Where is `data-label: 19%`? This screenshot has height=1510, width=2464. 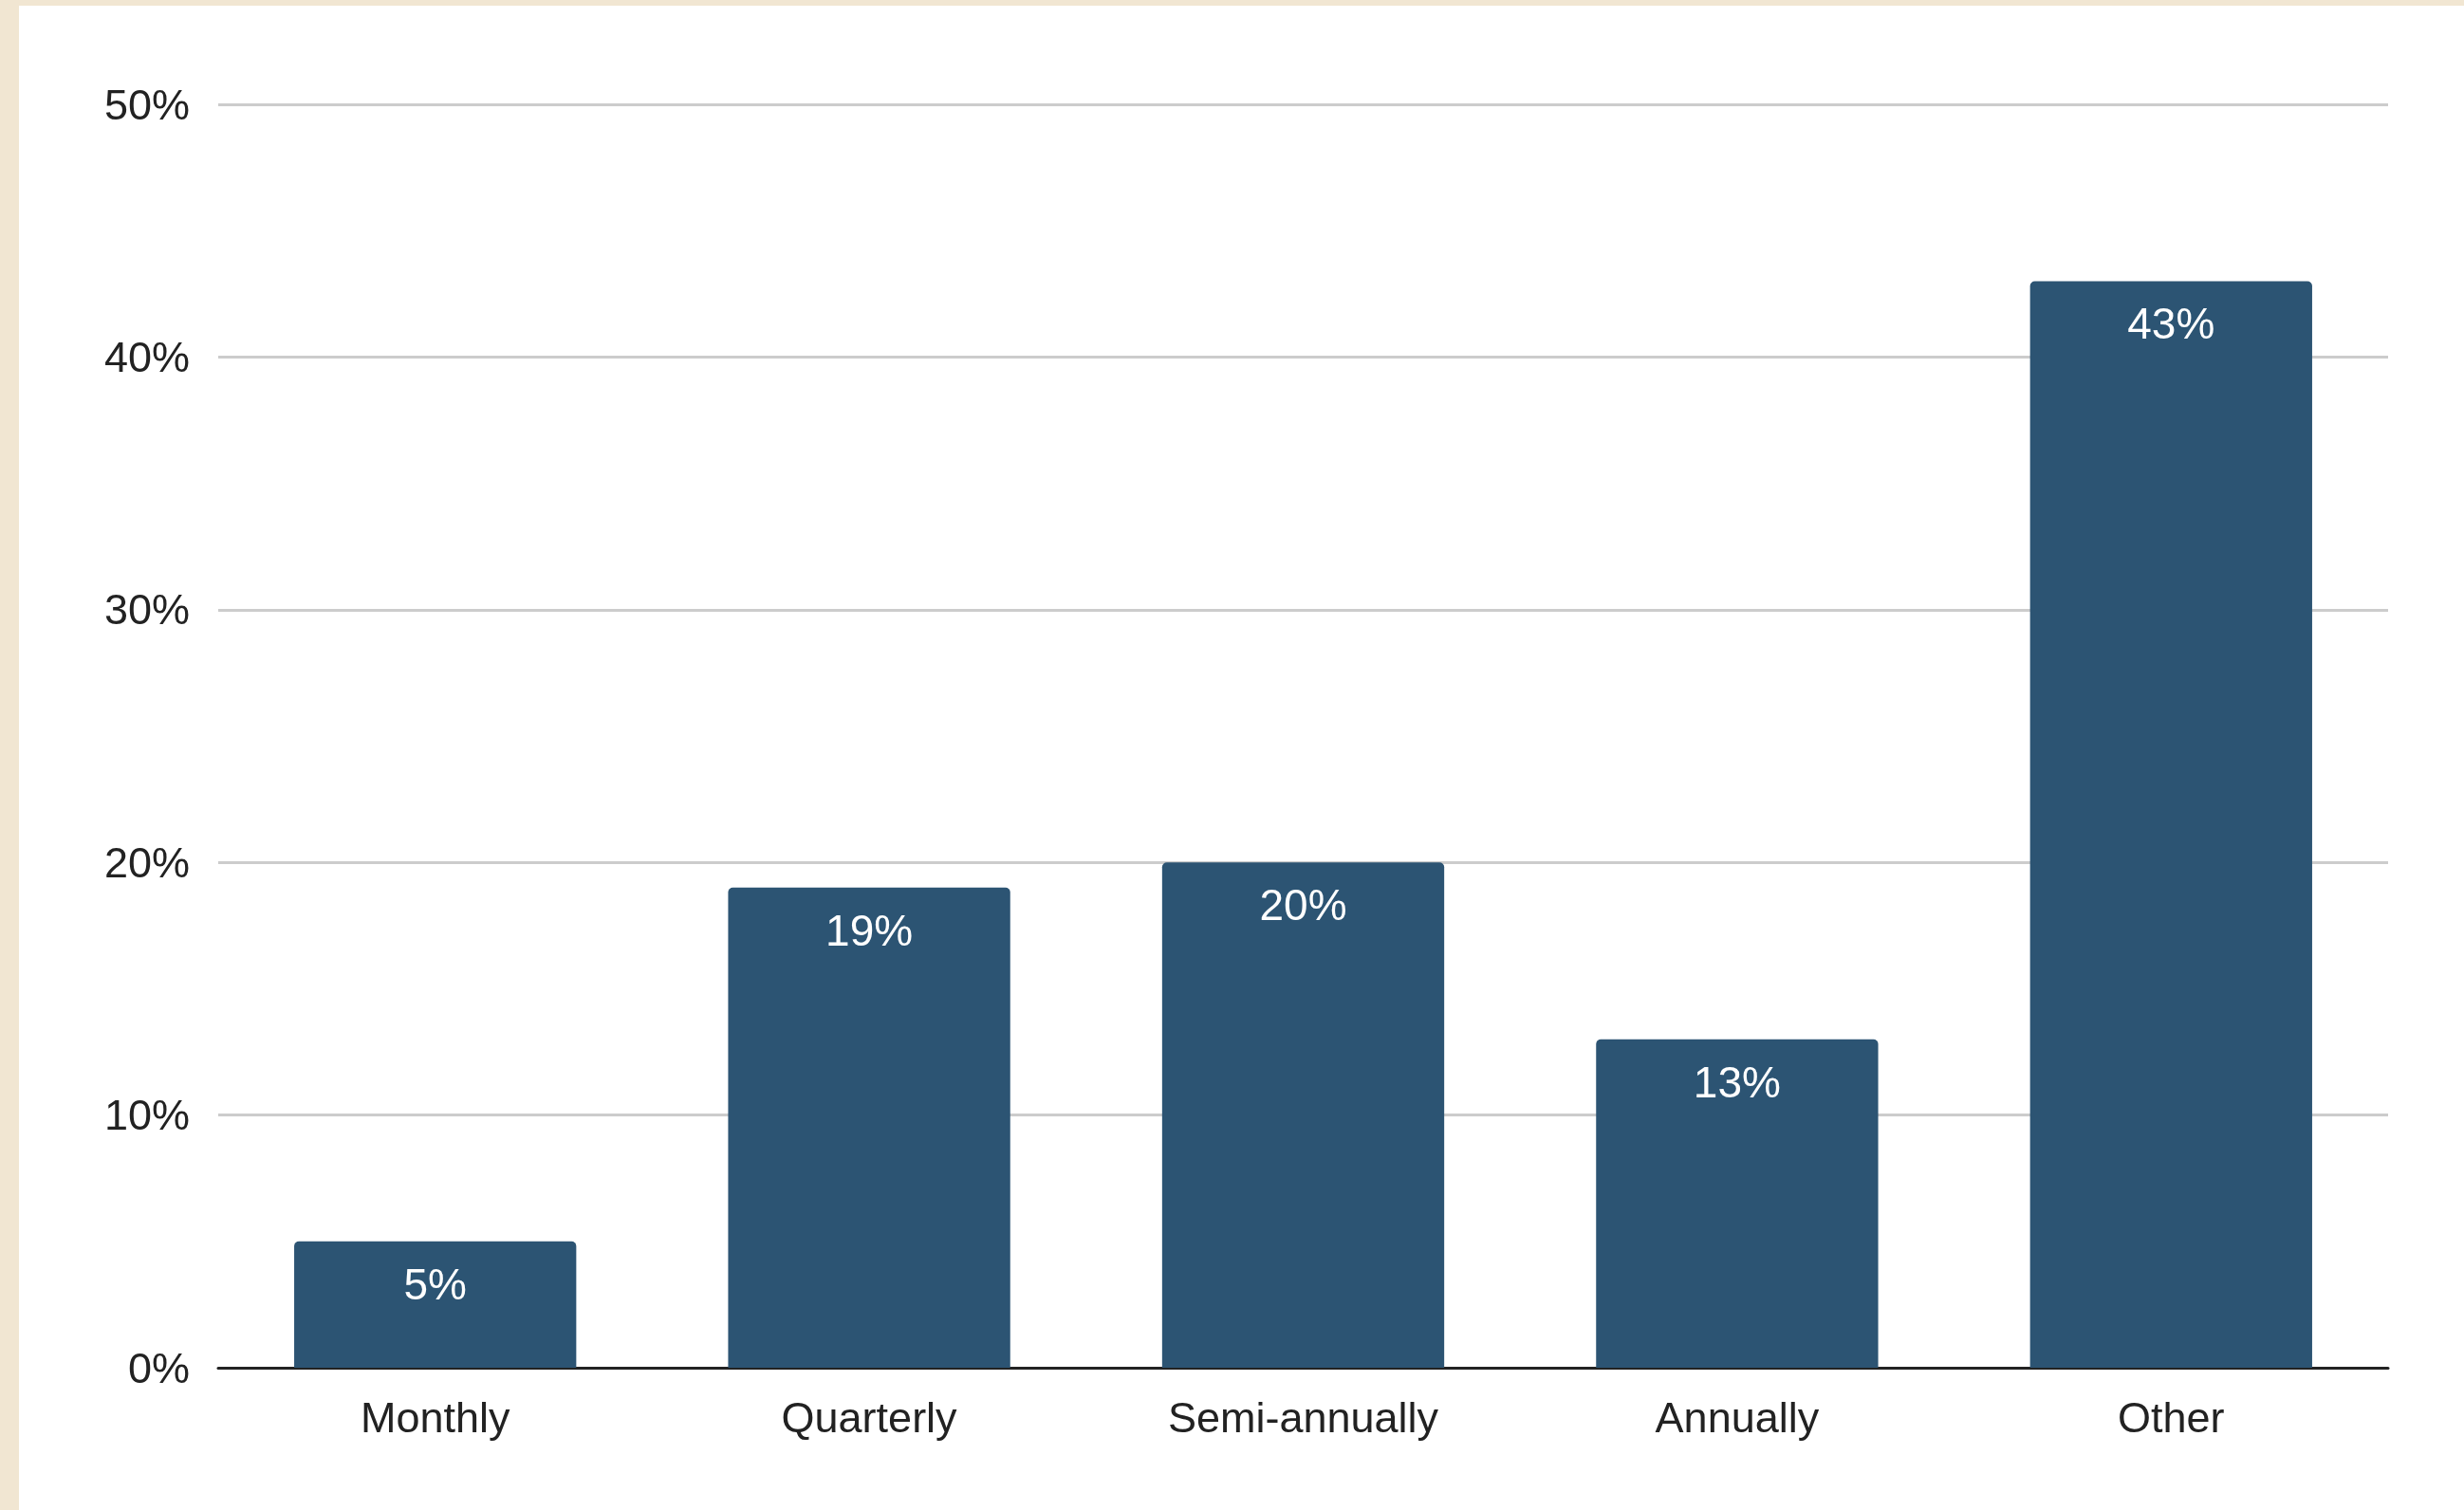
data-label: 19% is located at coordinates (869, 930).